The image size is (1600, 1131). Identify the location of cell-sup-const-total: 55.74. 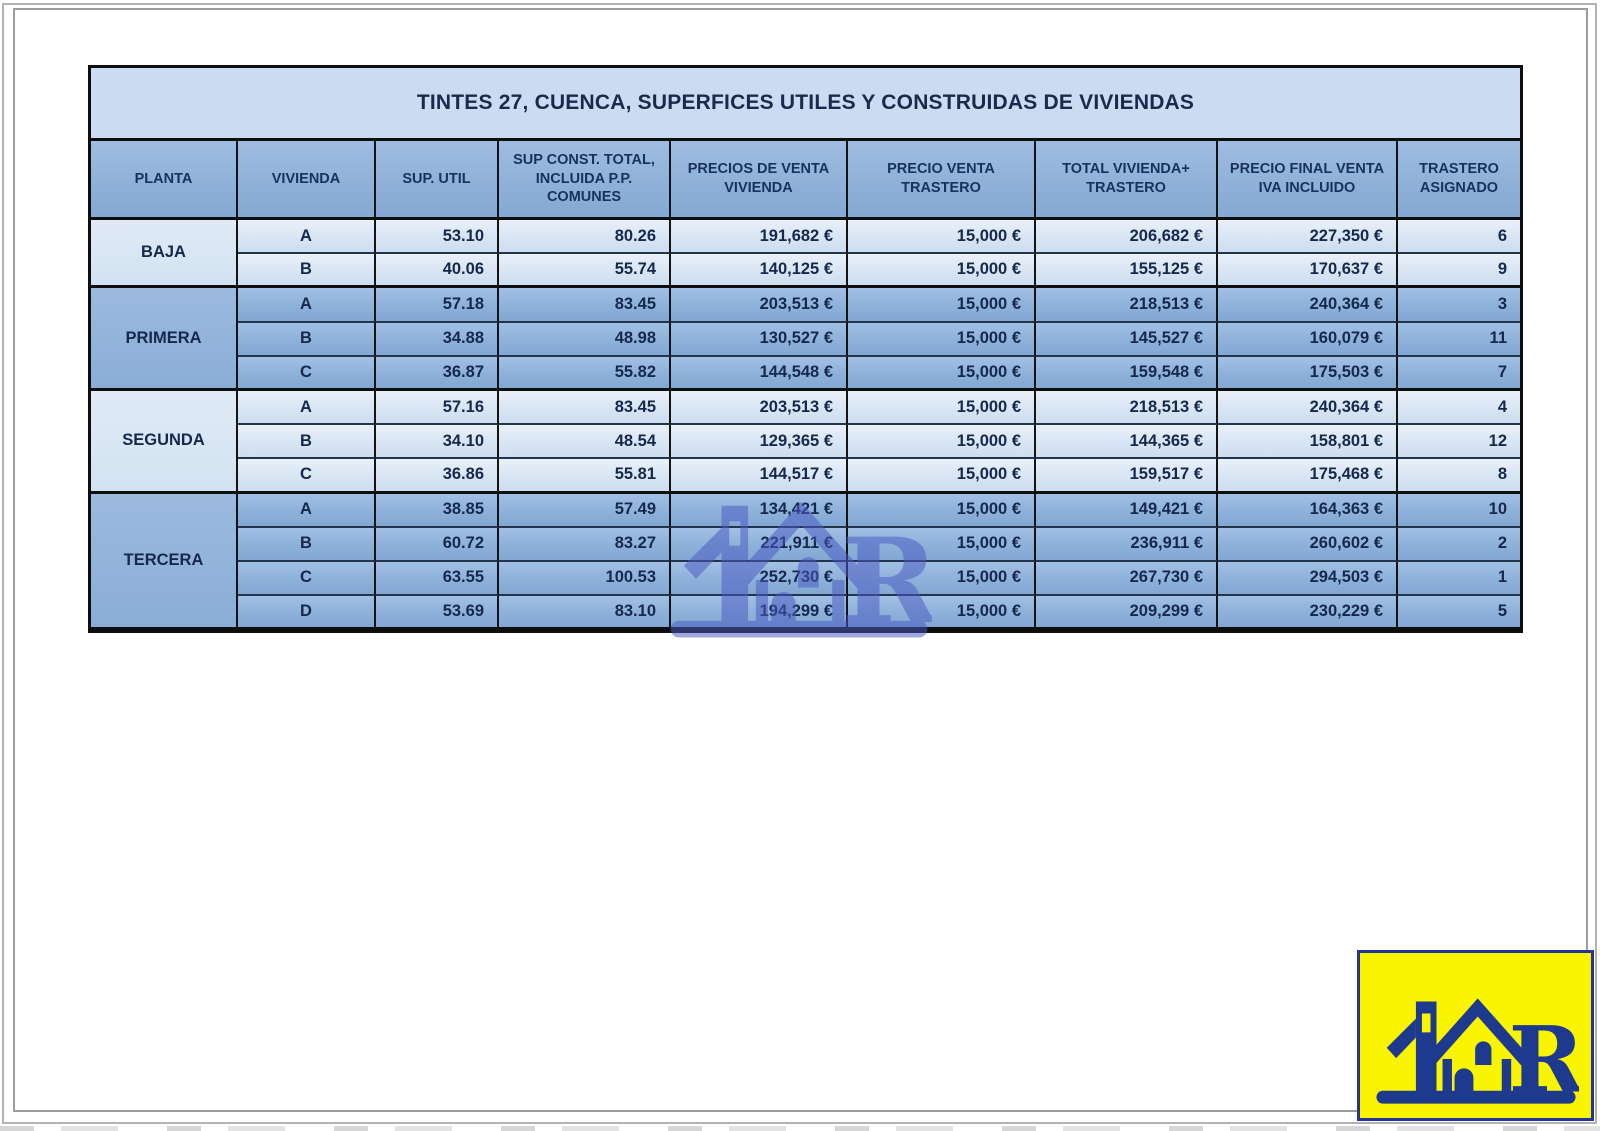
(585, 271).